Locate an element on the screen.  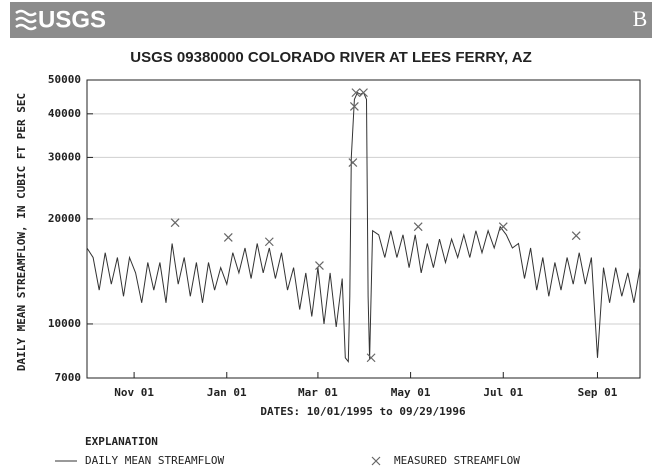
legend-marker is located at coordinates (376, 461).